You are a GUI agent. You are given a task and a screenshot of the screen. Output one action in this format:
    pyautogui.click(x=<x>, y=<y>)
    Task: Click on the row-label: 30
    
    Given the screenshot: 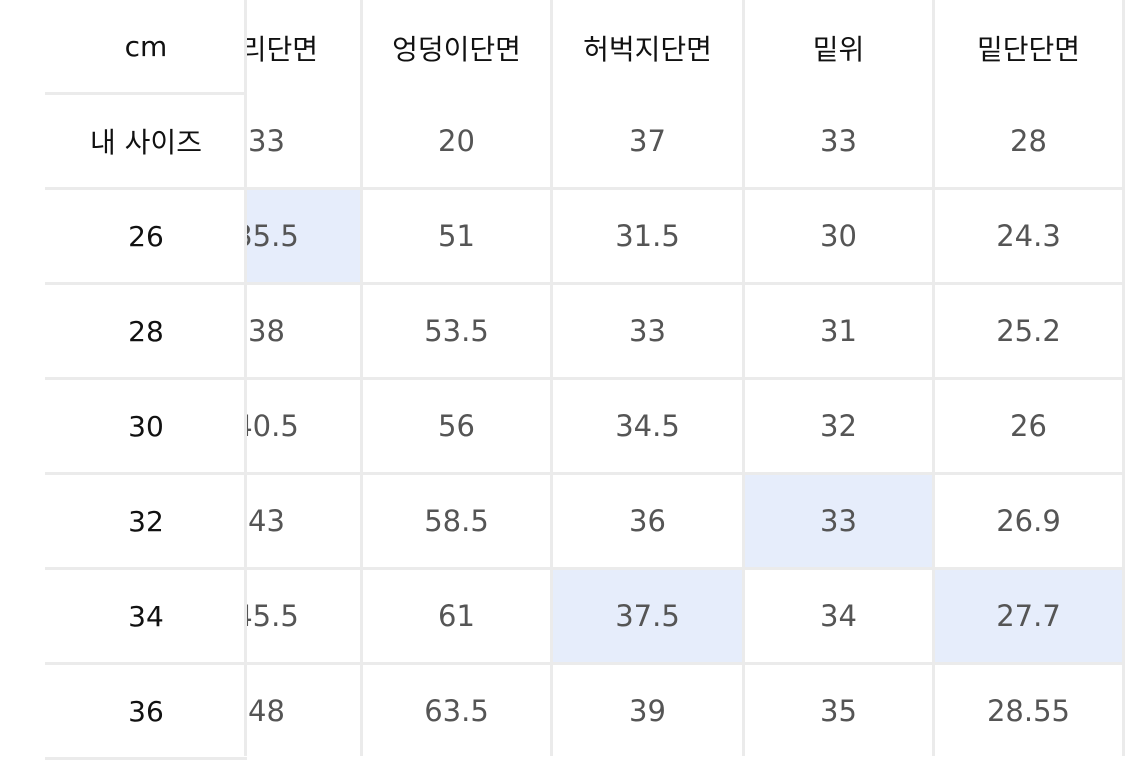 What is the action you would take?
    pyautogui.click(x=146, y=427)
    